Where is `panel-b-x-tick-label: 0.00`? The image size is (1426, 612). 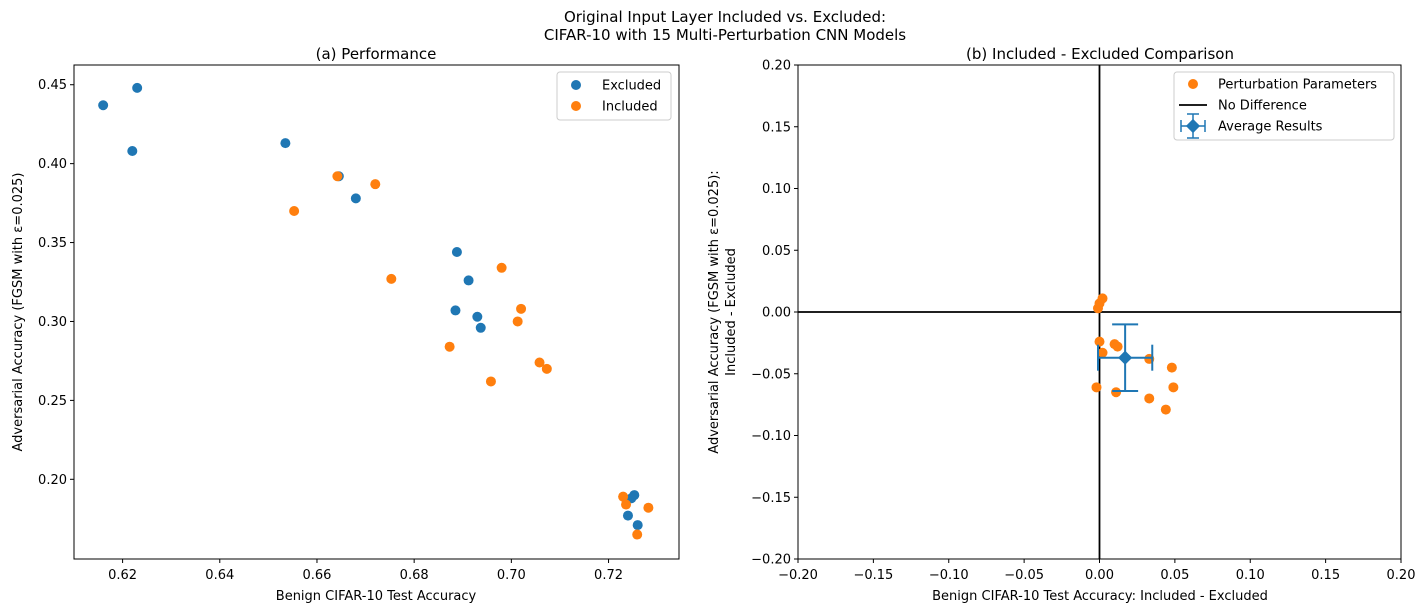 panel-b-x-tick-label: 0.00 is located at coordinates (1099, 575).